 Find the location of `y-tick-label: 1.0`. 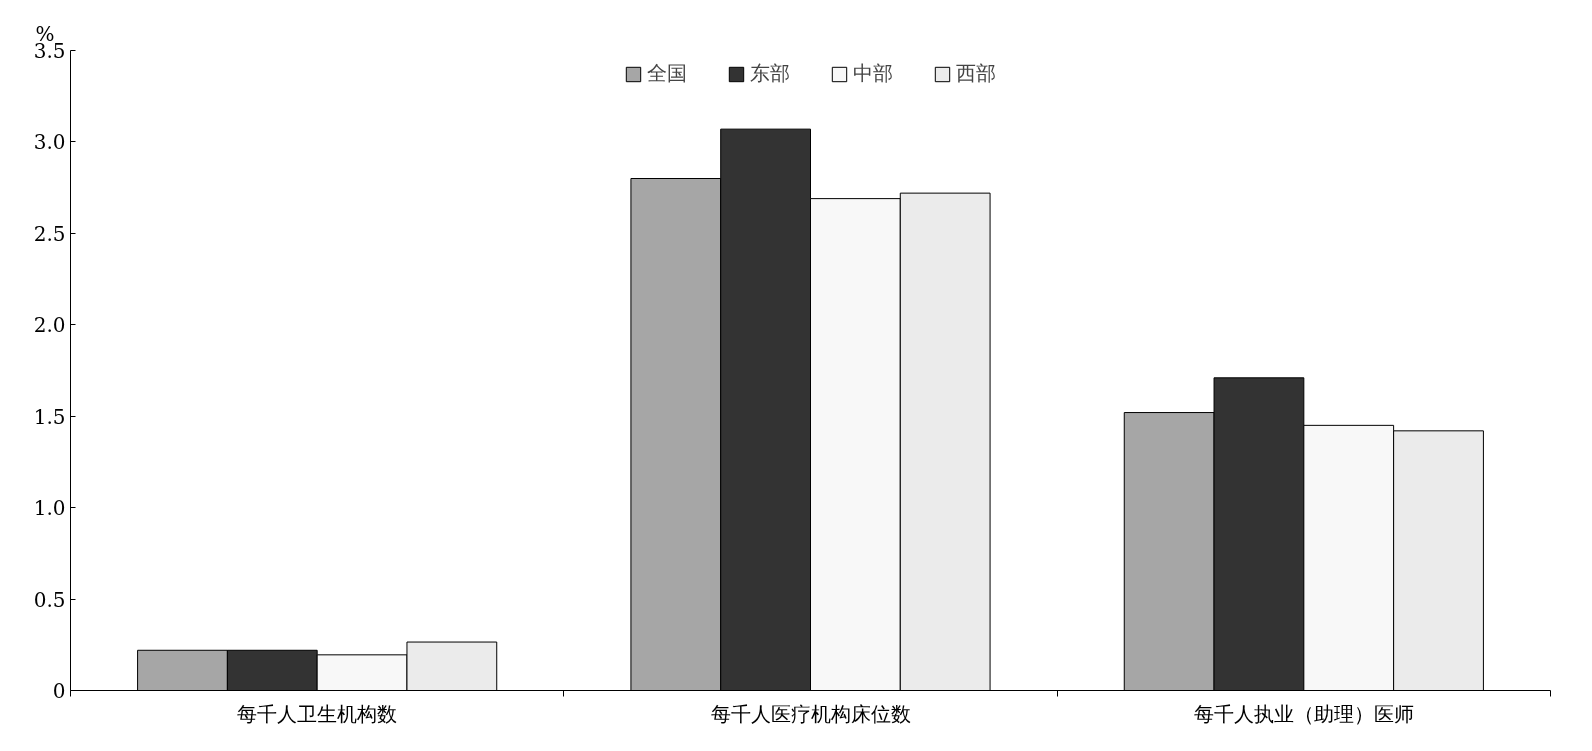

y-tick-label: 1.0 is located at coordinates (49, 508).